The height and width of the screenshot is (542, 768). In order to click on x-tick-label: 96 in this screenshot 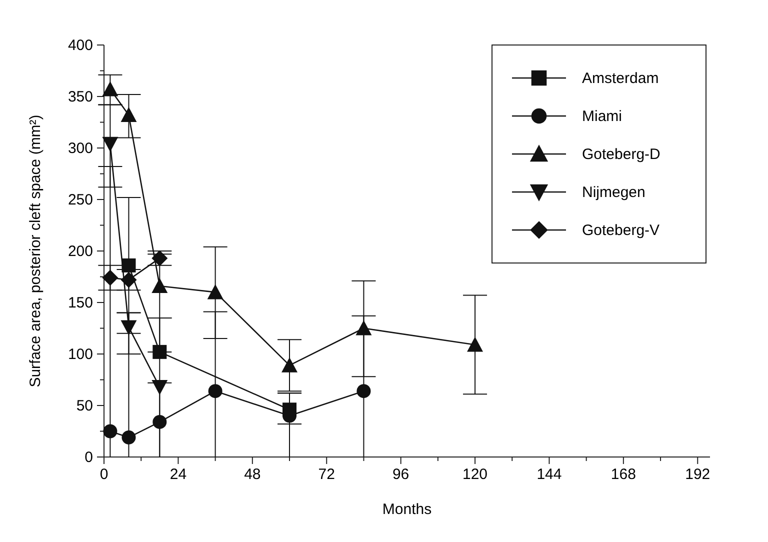, I will do `click(401, 474)`.